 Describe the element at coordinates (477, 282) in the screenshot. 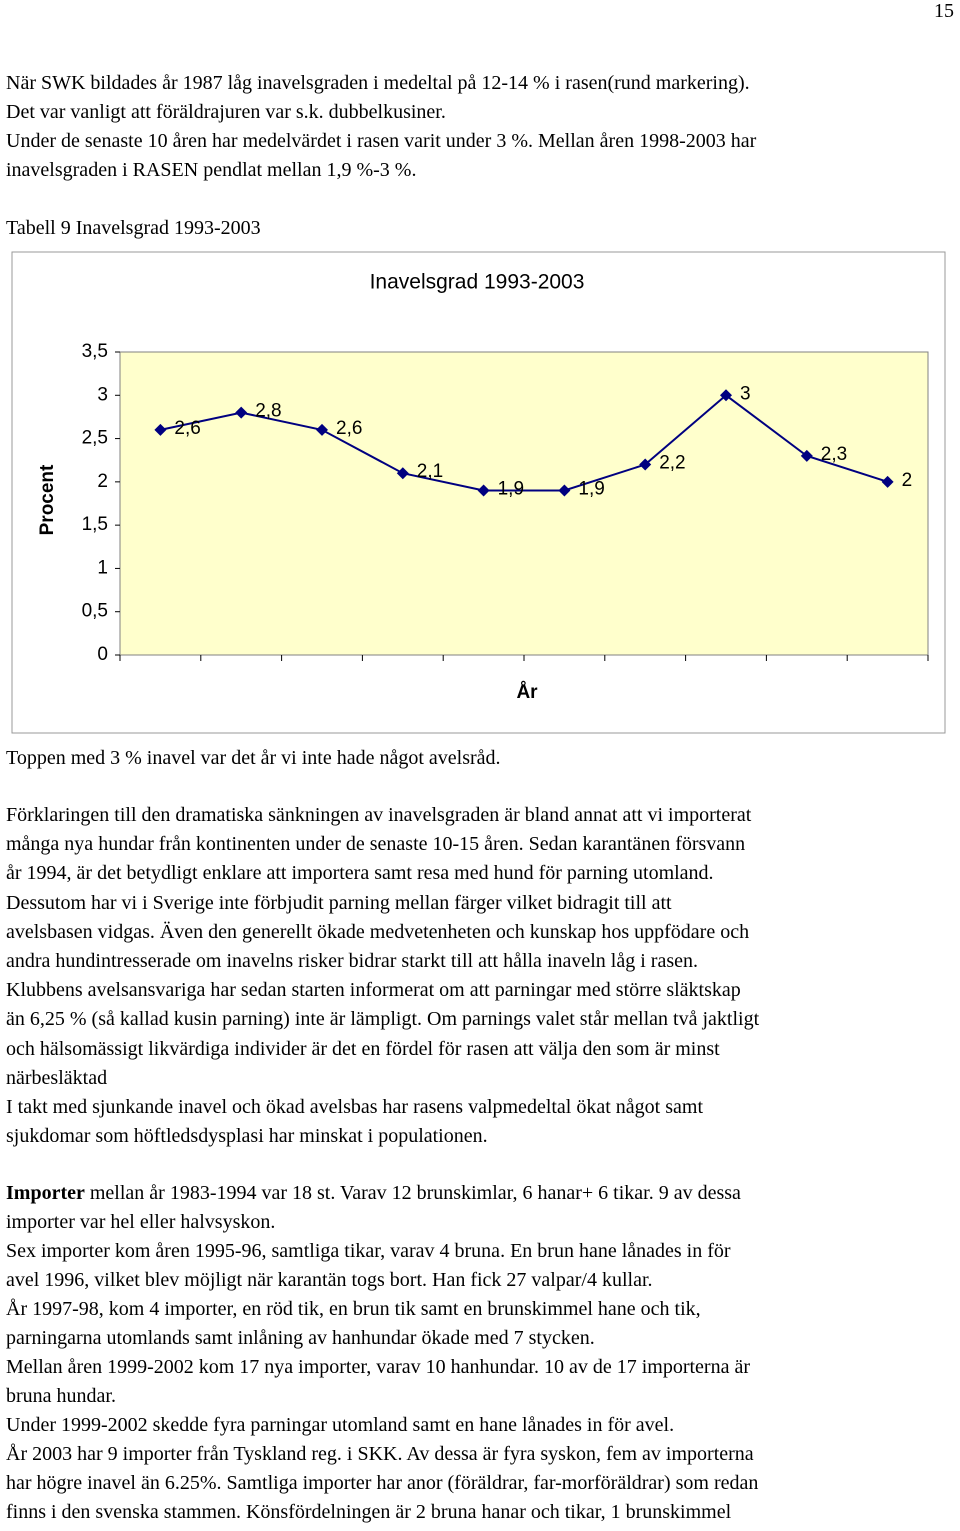

I see `chart-title: Inavelsgrad 1993-2003` at that location.